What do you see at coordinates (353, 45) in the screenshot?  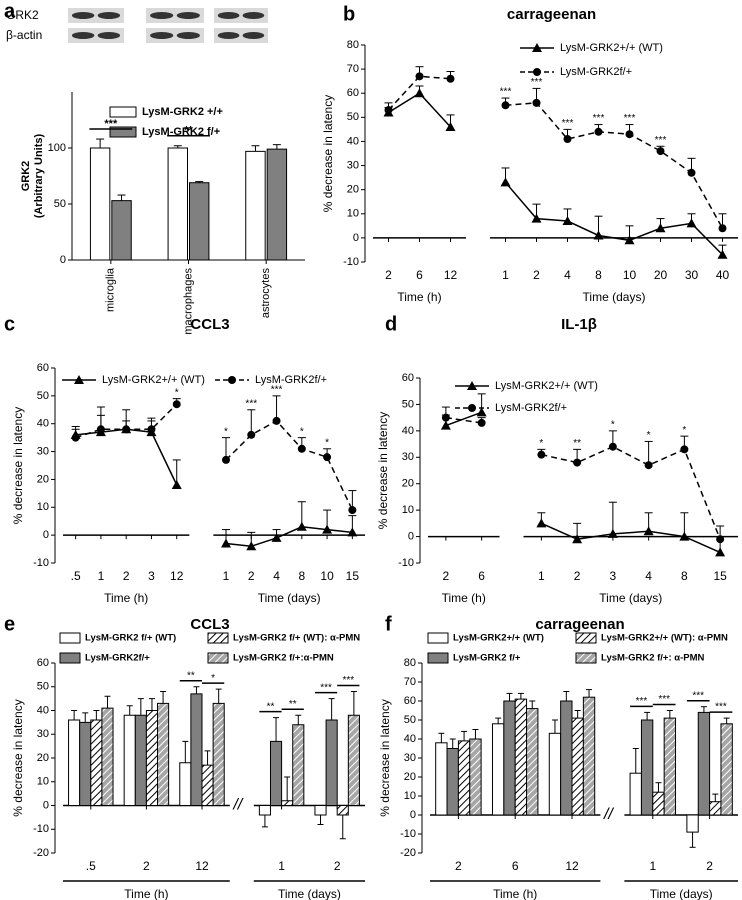 I see `y-tick-label: 80` at bounding box center [353, 45].